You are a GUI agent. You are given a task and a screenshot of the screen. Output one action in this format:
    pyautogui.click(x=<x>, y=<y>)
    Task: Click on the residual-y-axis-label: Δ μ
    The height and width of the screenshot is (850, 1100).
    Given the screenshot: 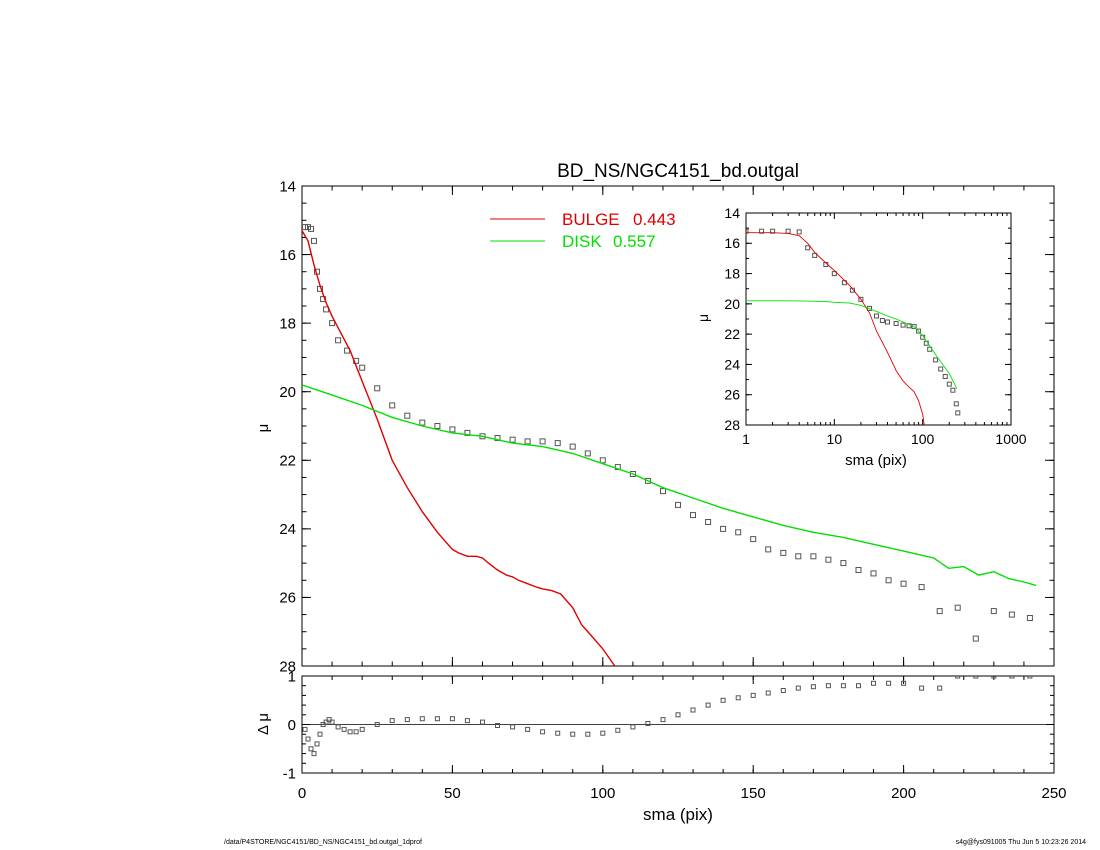 What is the action you would take?
    pyautogui.click(x=263, y=724)
    